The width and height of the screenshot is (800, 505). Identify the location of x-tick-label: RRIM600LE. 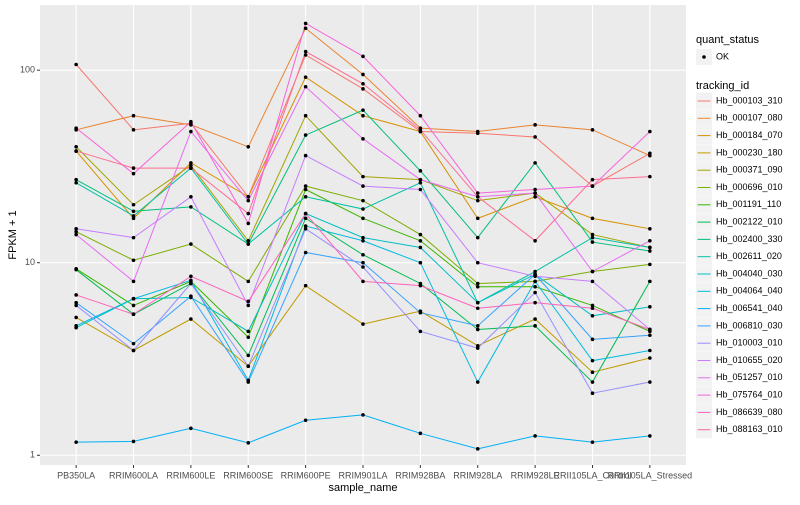
(190, 475).